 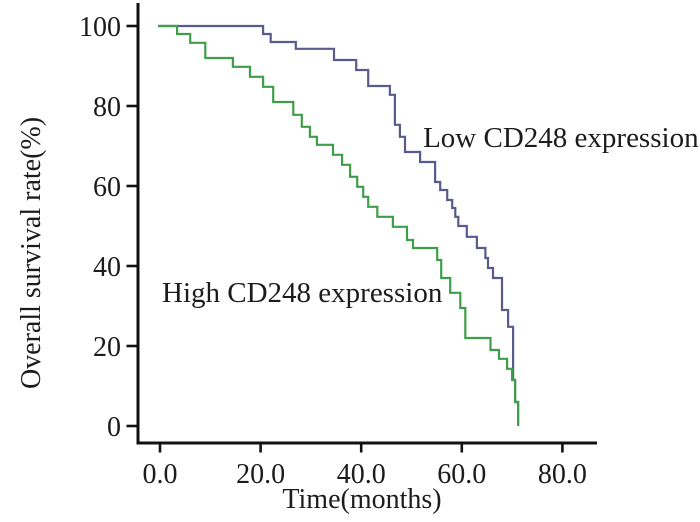 I want to click on y-tick-label: 40, so click(x=107, y=267).